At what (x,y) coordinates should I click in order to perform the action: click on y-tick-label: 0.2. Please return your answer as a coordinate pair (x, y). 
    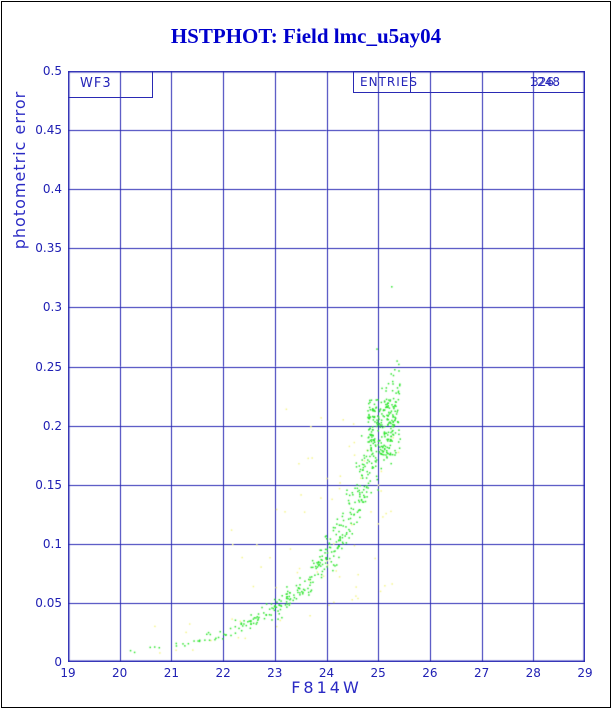
    Looking at the image, I should click on (52, 425).